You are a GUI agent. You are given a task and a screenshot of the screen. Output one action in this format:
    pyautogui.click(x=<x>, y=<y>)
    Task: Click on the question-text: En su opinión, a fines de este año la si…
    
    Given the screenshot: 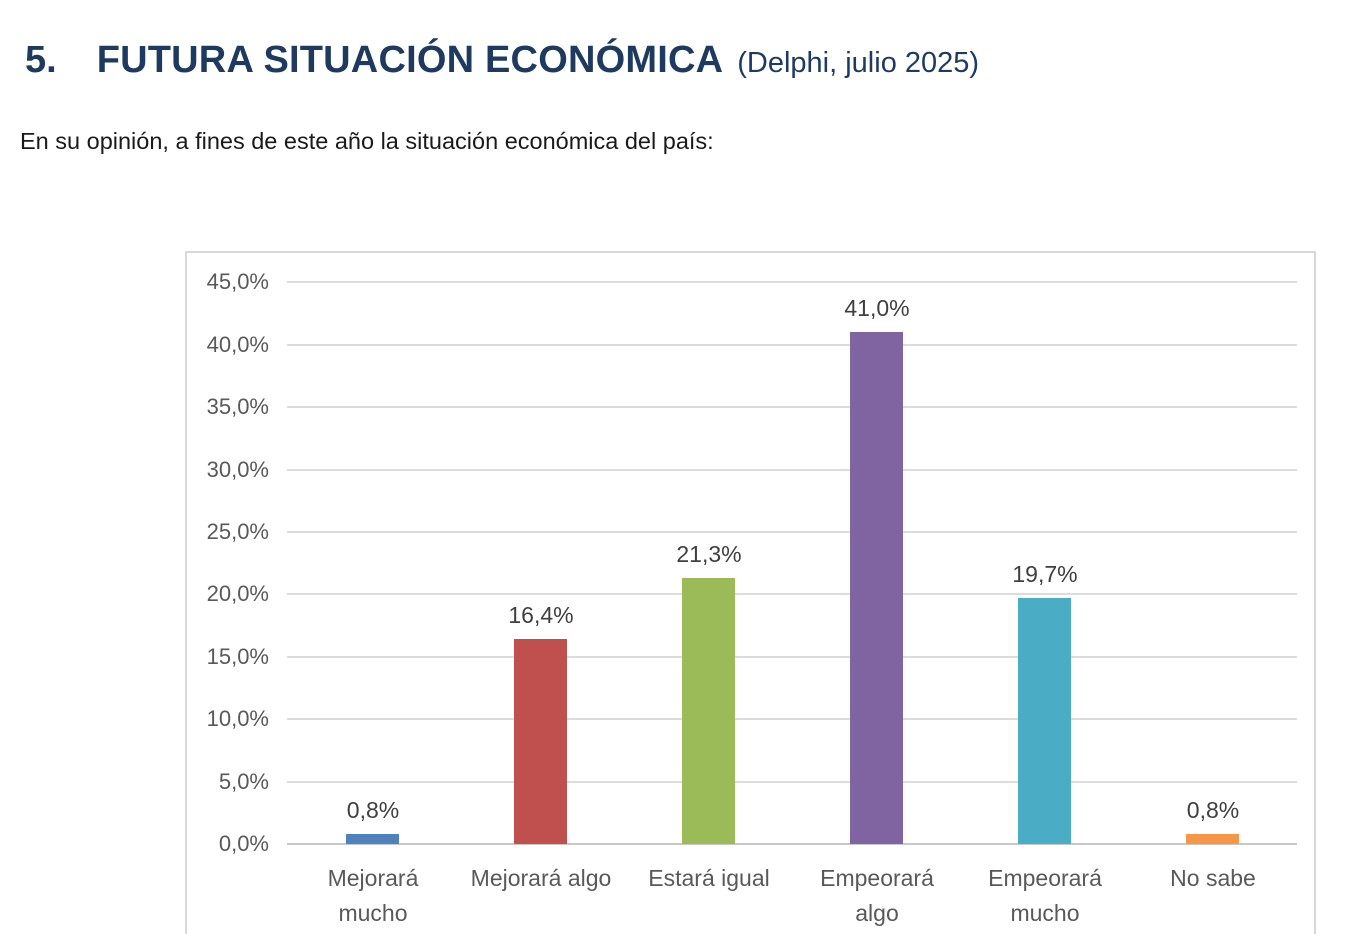 What is the action you would take?
    pyautogui.click(x=367, y=141)
    